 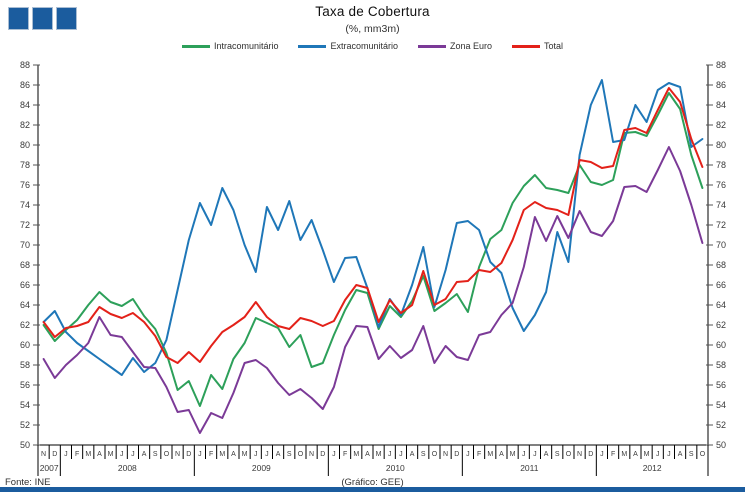 What do you see at coordinates (25, 85) in the screenshot?
I see `y-tick-label-left: 86` at bounding box center [25, 85].